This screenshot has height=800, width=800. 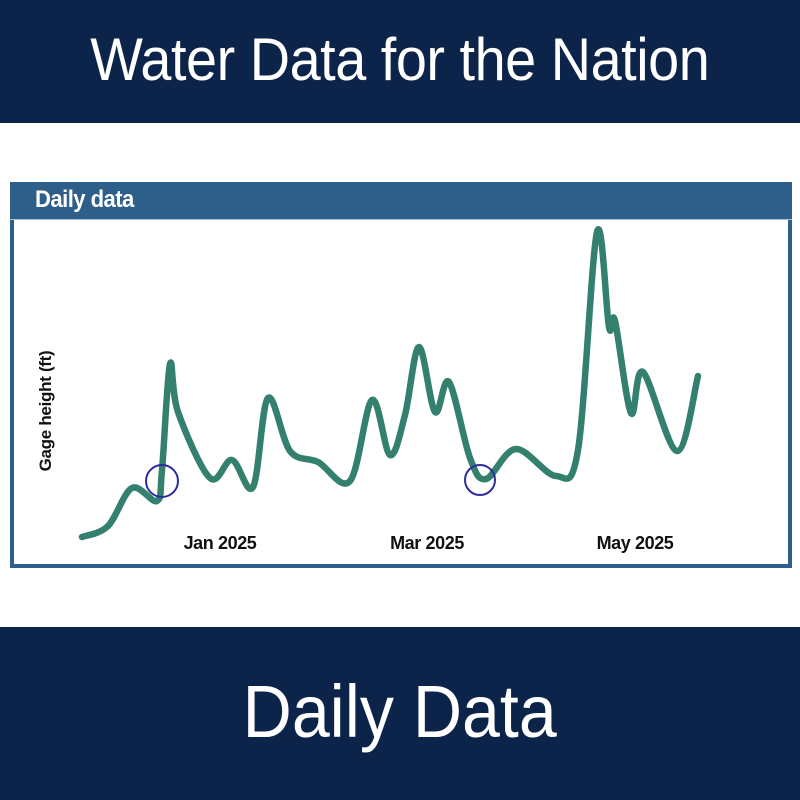 I want to click on x-tick-label-jan: Jan 2025, so click(x=220, y=543).